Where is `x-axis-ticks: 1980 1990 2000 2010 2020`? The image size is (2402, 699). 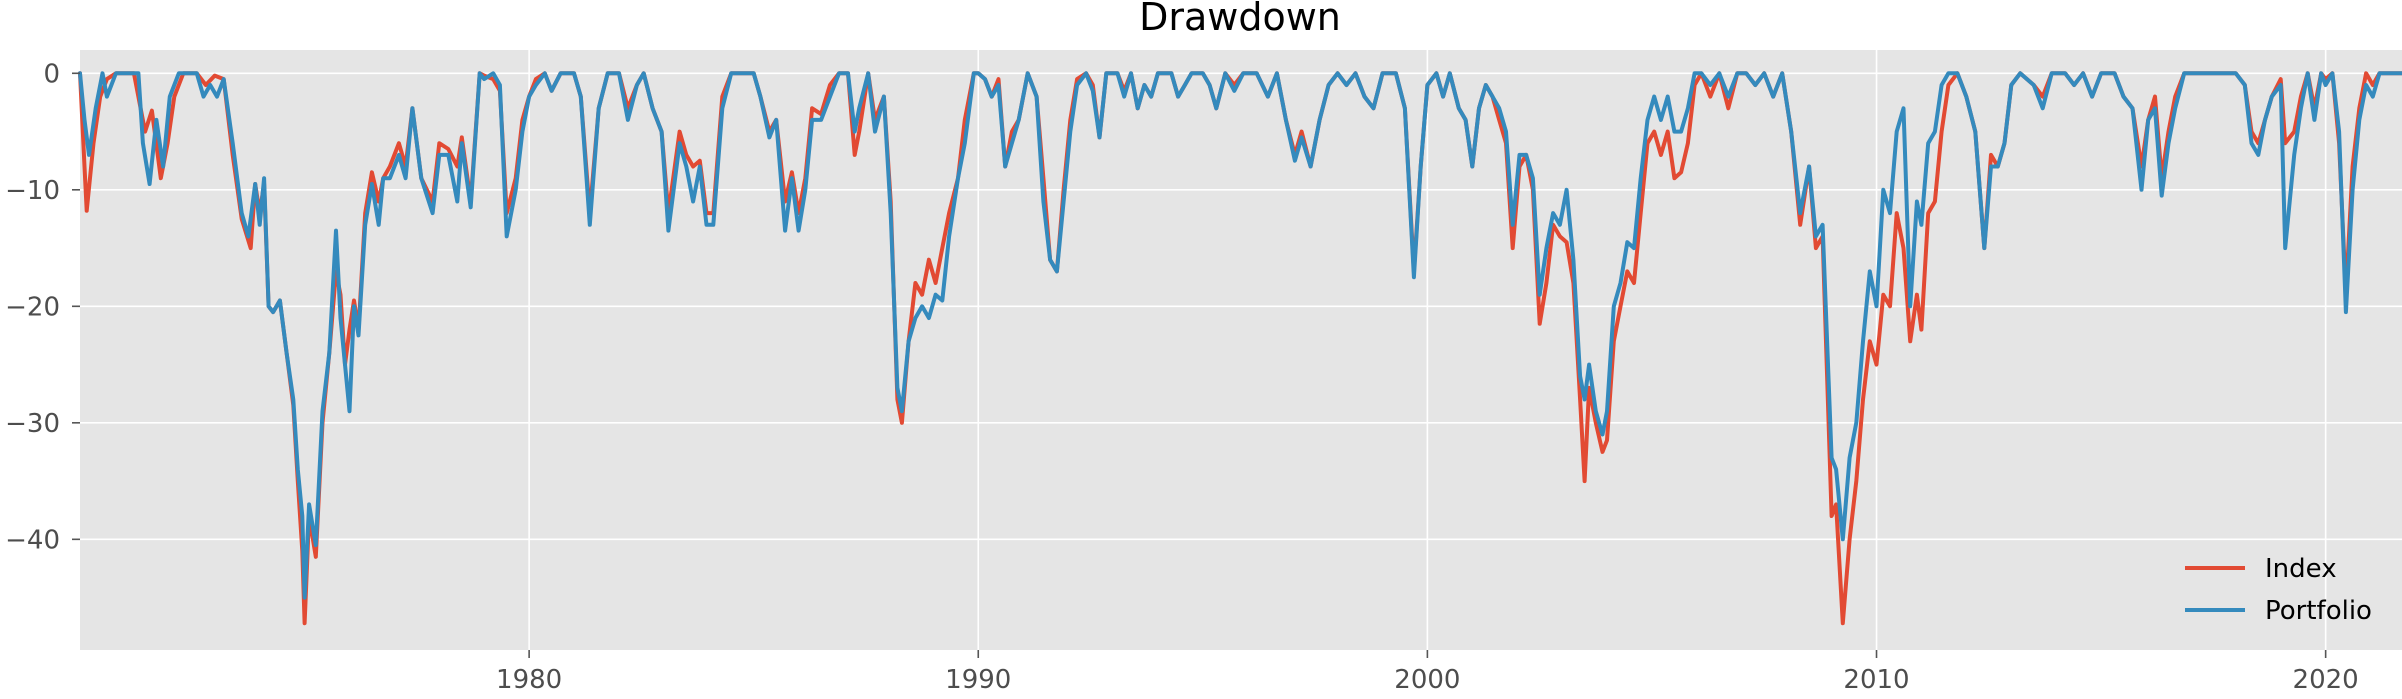
x-axis-ticks: 1980 1990 2000 2010 2020 is located at coordinates (1427, 672).